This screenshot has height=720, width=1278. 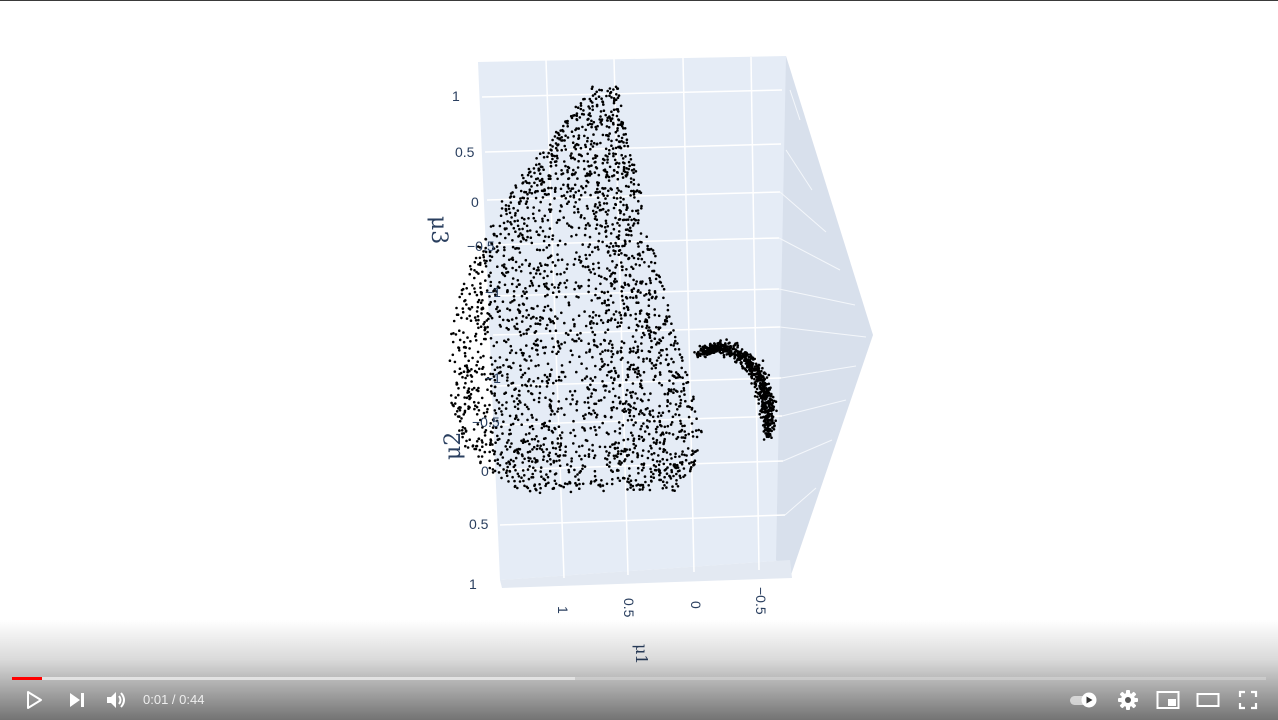 I want to click on next-button, so click(x=77, y=700).